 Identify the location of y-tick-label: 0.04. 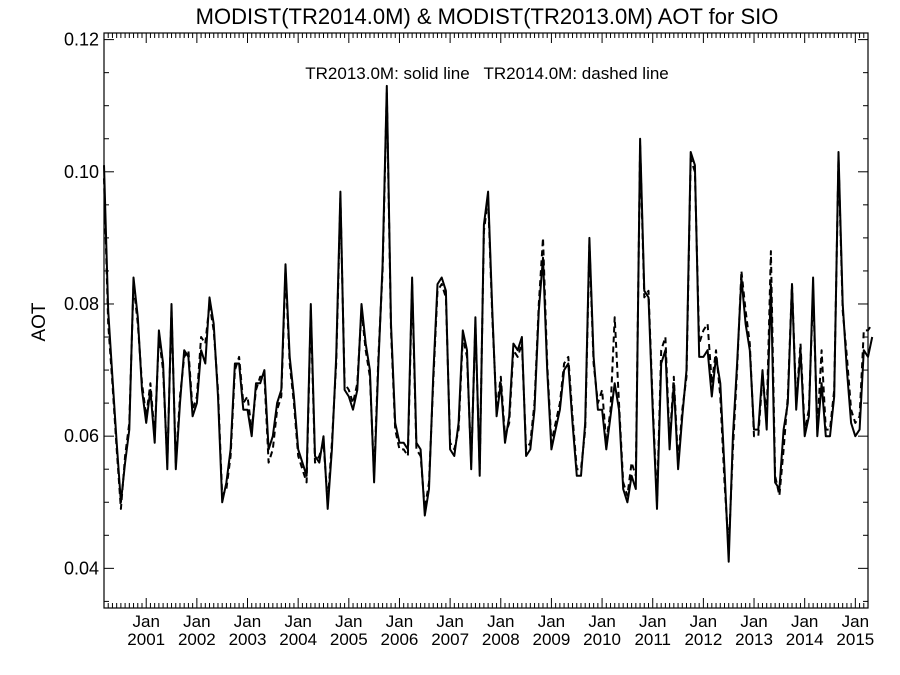
(81, 568).